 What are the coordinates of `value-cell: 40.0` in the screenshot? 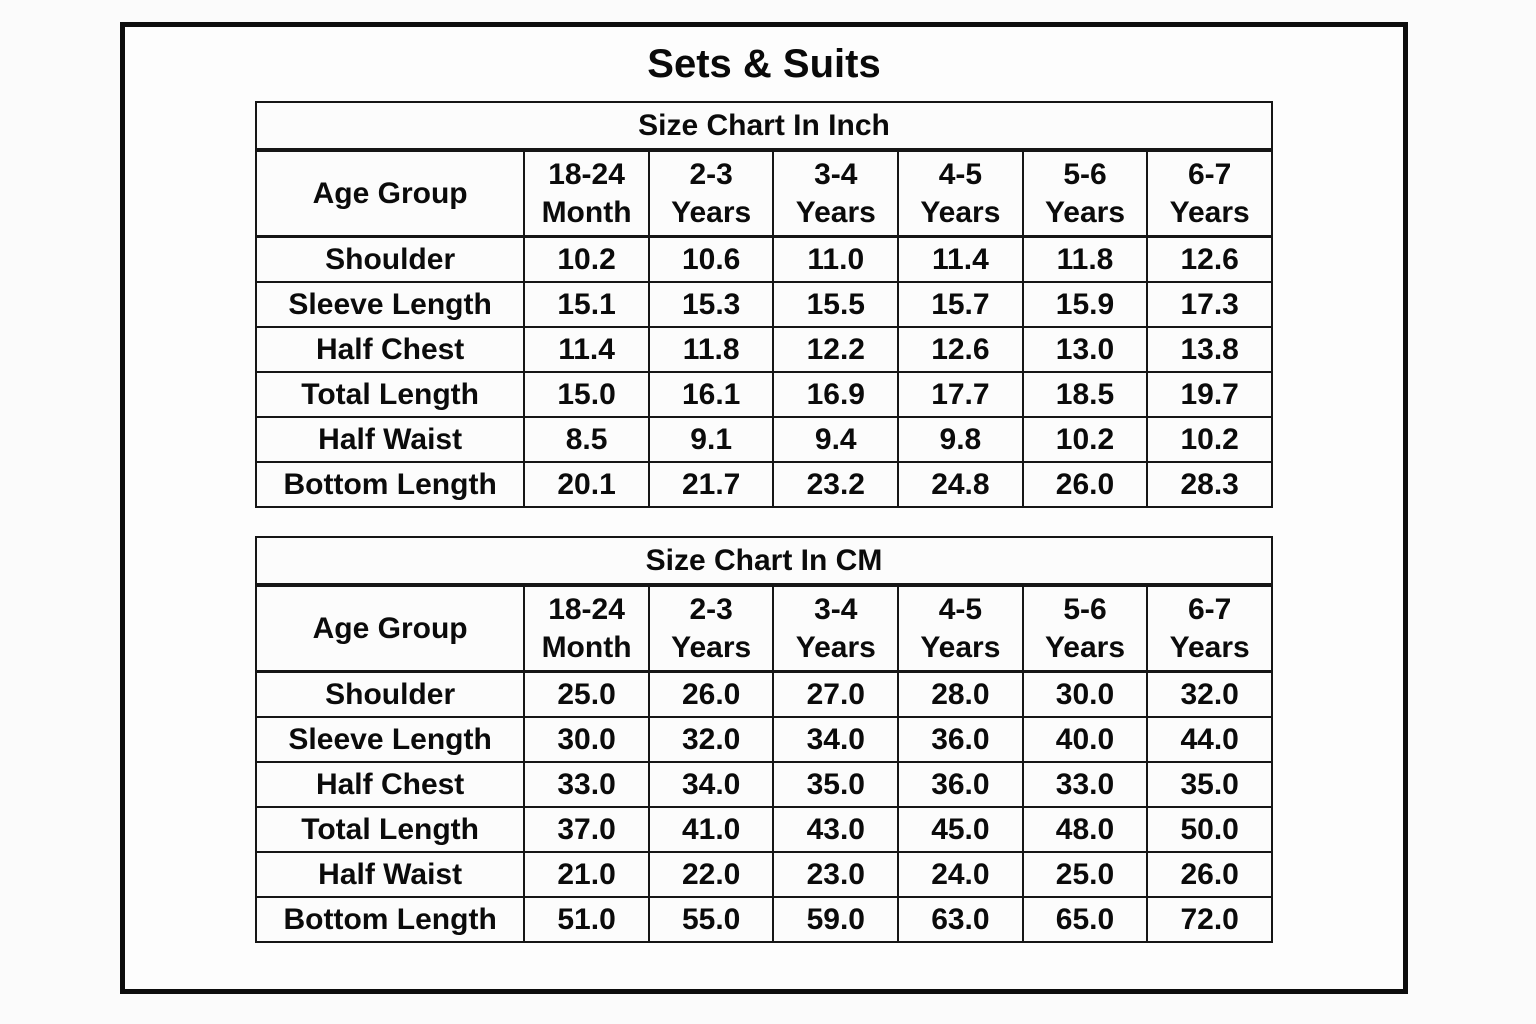 It's located at (1085, 739).